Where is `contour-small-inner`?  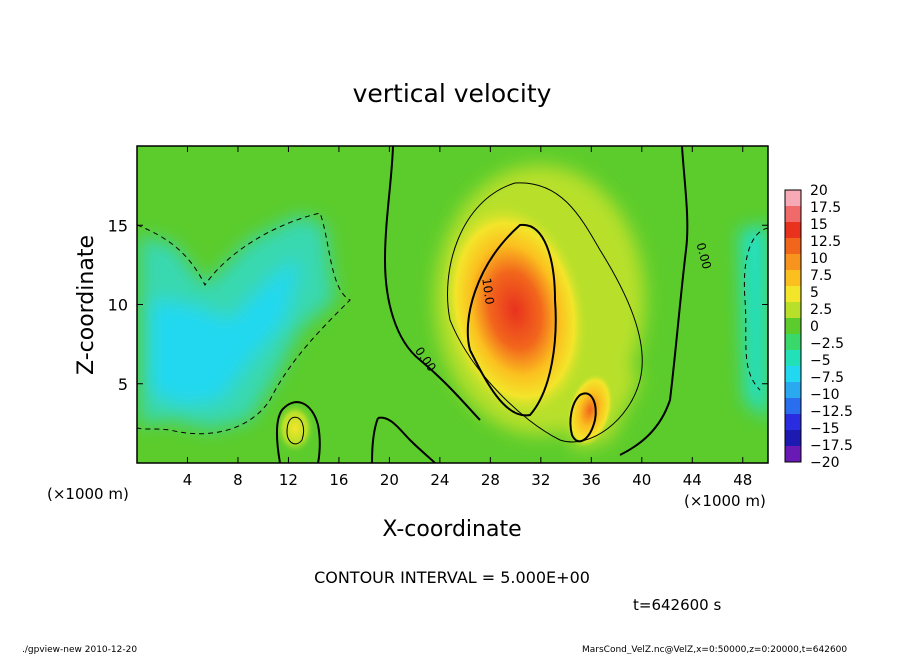 contour-small-inner is located at coordinates (295, 430).